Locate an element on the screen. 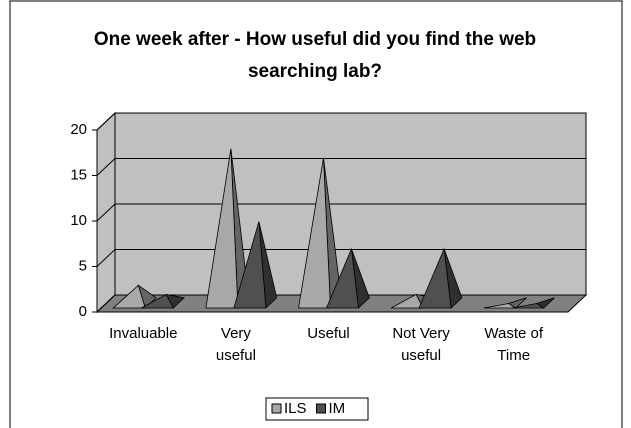 This screenshot has width=631, height=428. chart-title: searching lab? is located at coordinates (315, 71).